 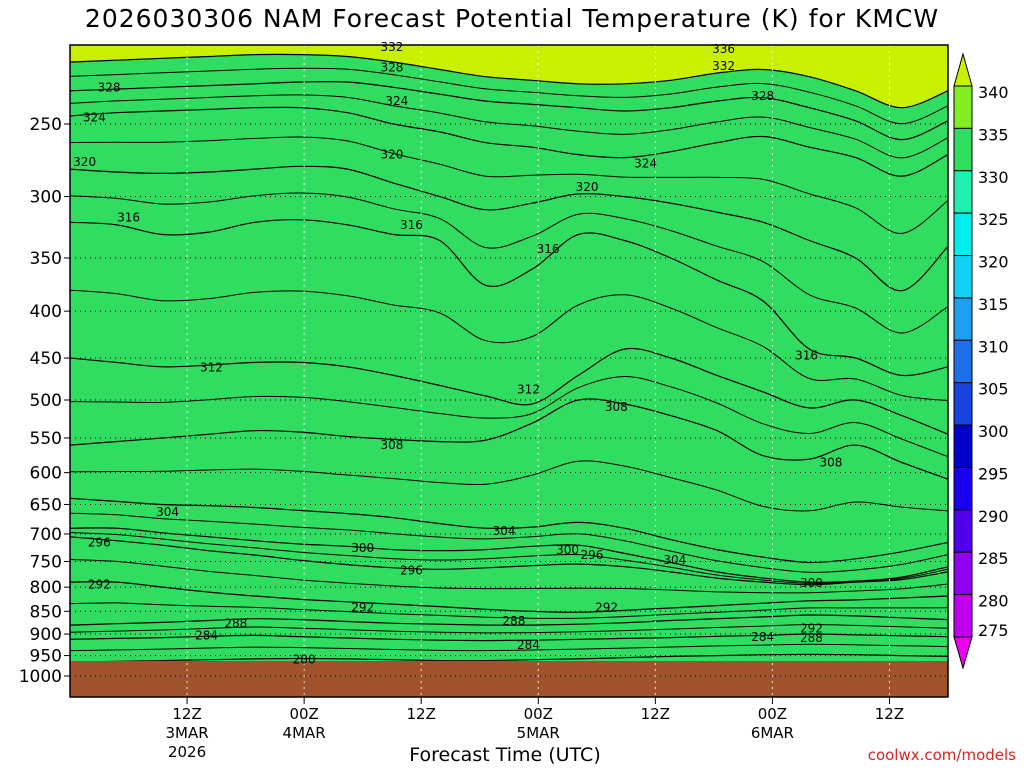 I want to click on y-tick-label-250: 250, so click(x=46, y=125).